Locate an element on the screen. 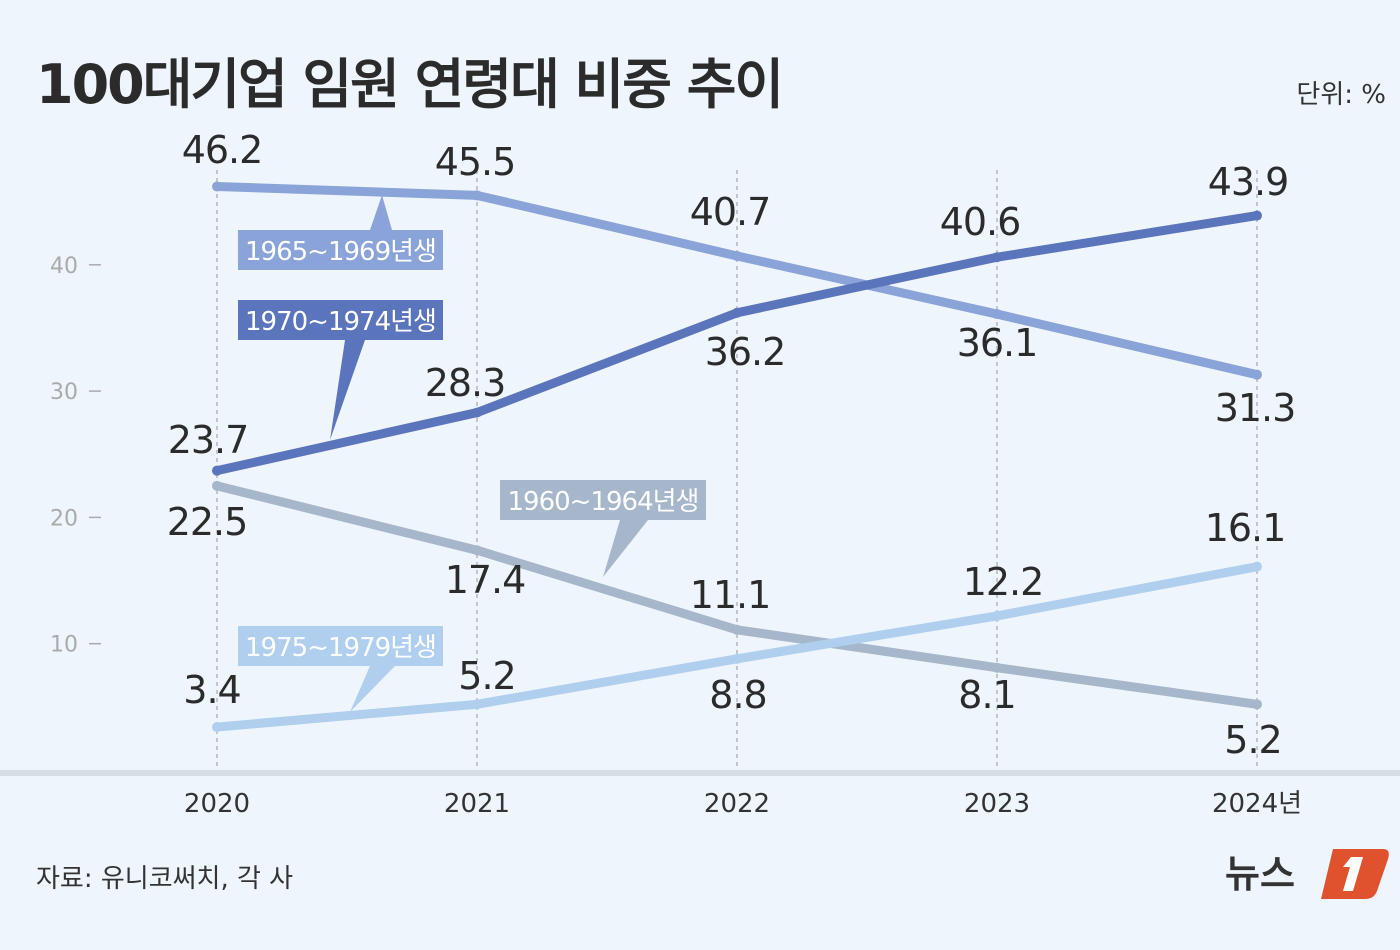 This screenshot has width=1400, height=950. x-tick-label: 2023 is located at coordinates (997, 804).